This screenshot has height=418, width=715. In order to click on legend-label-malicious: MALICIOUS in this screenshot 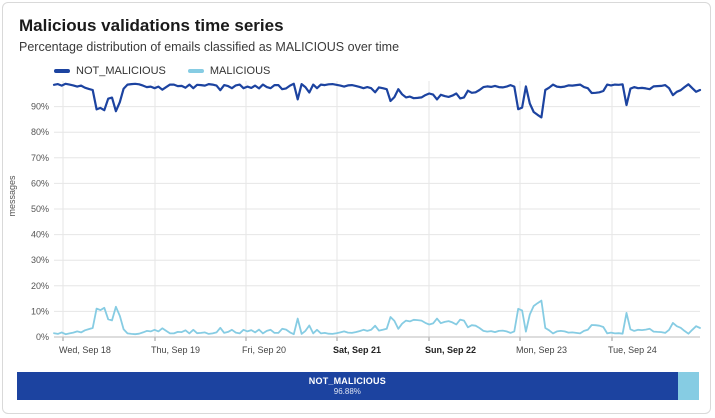, I will do `click(240, 71)`.